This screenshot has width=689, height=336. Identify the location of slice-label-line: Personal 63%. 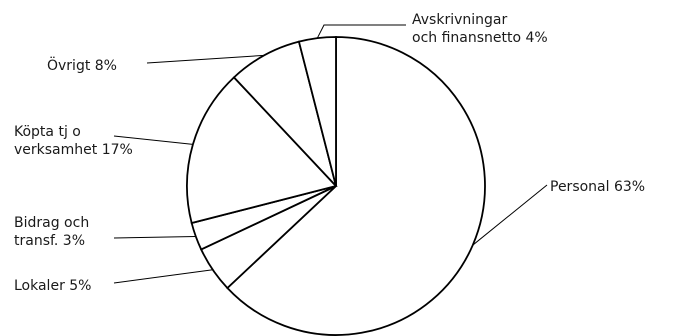
(597, 187).